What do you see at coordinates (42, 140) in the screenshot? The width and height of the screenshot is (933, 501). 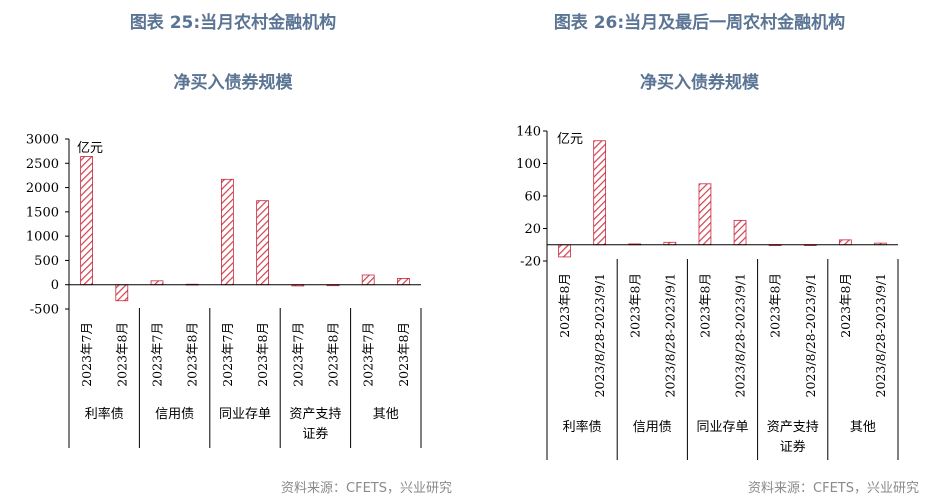 I see `y-tick-label: 3000` at bounding box center [42, 140].